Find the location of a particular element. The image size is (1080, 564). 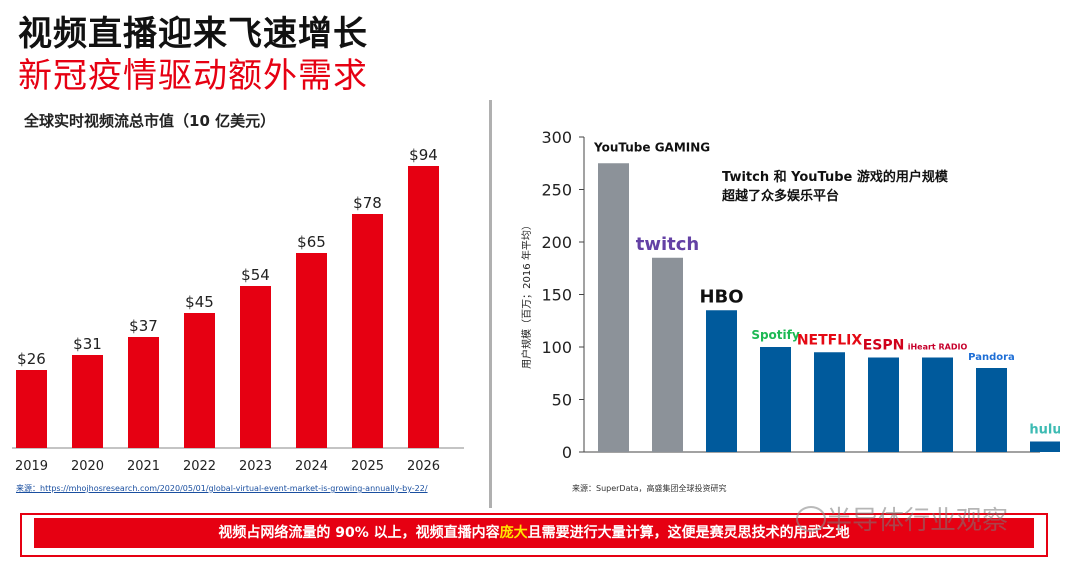

logo-label-pandora: Pandora is located at coordinates (991, 357).